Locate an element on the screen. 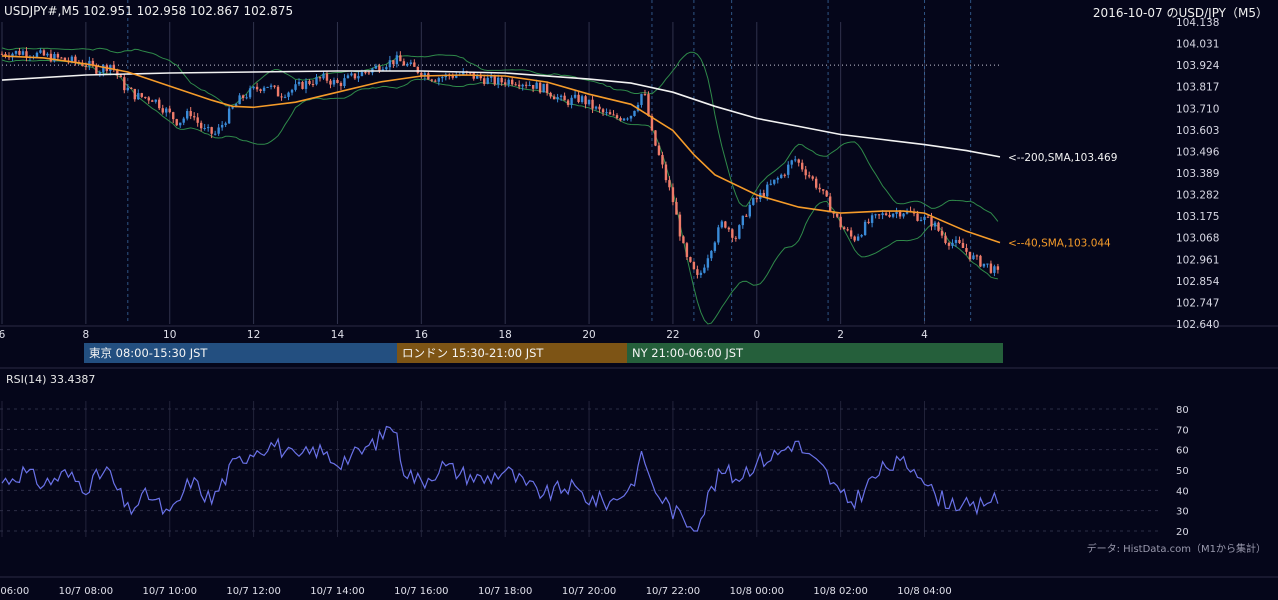 The width and height of the screenshot is (1278, 600). rsi-tick-label-5: 30 is located at coordinates (1182, 512).